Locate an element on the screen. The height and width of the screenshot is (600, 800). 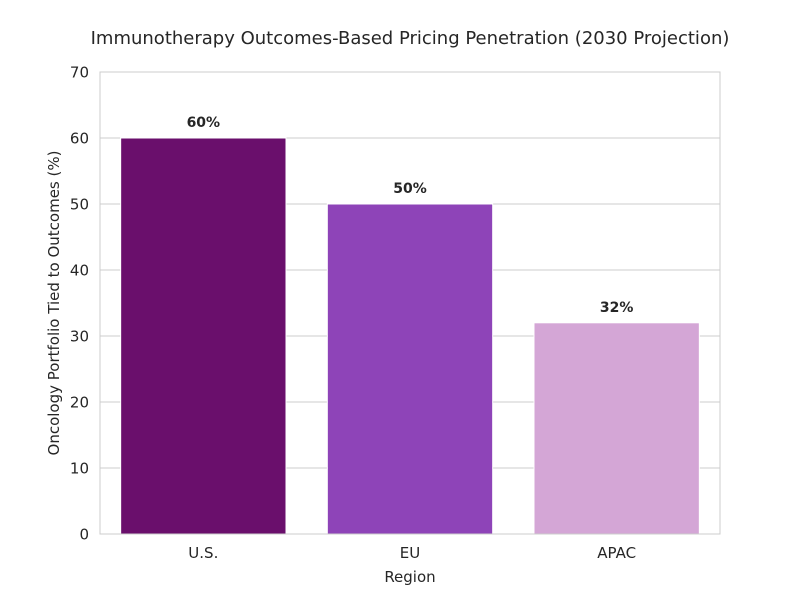
y-tick-label: 30 is located at coordinates (79, 337).